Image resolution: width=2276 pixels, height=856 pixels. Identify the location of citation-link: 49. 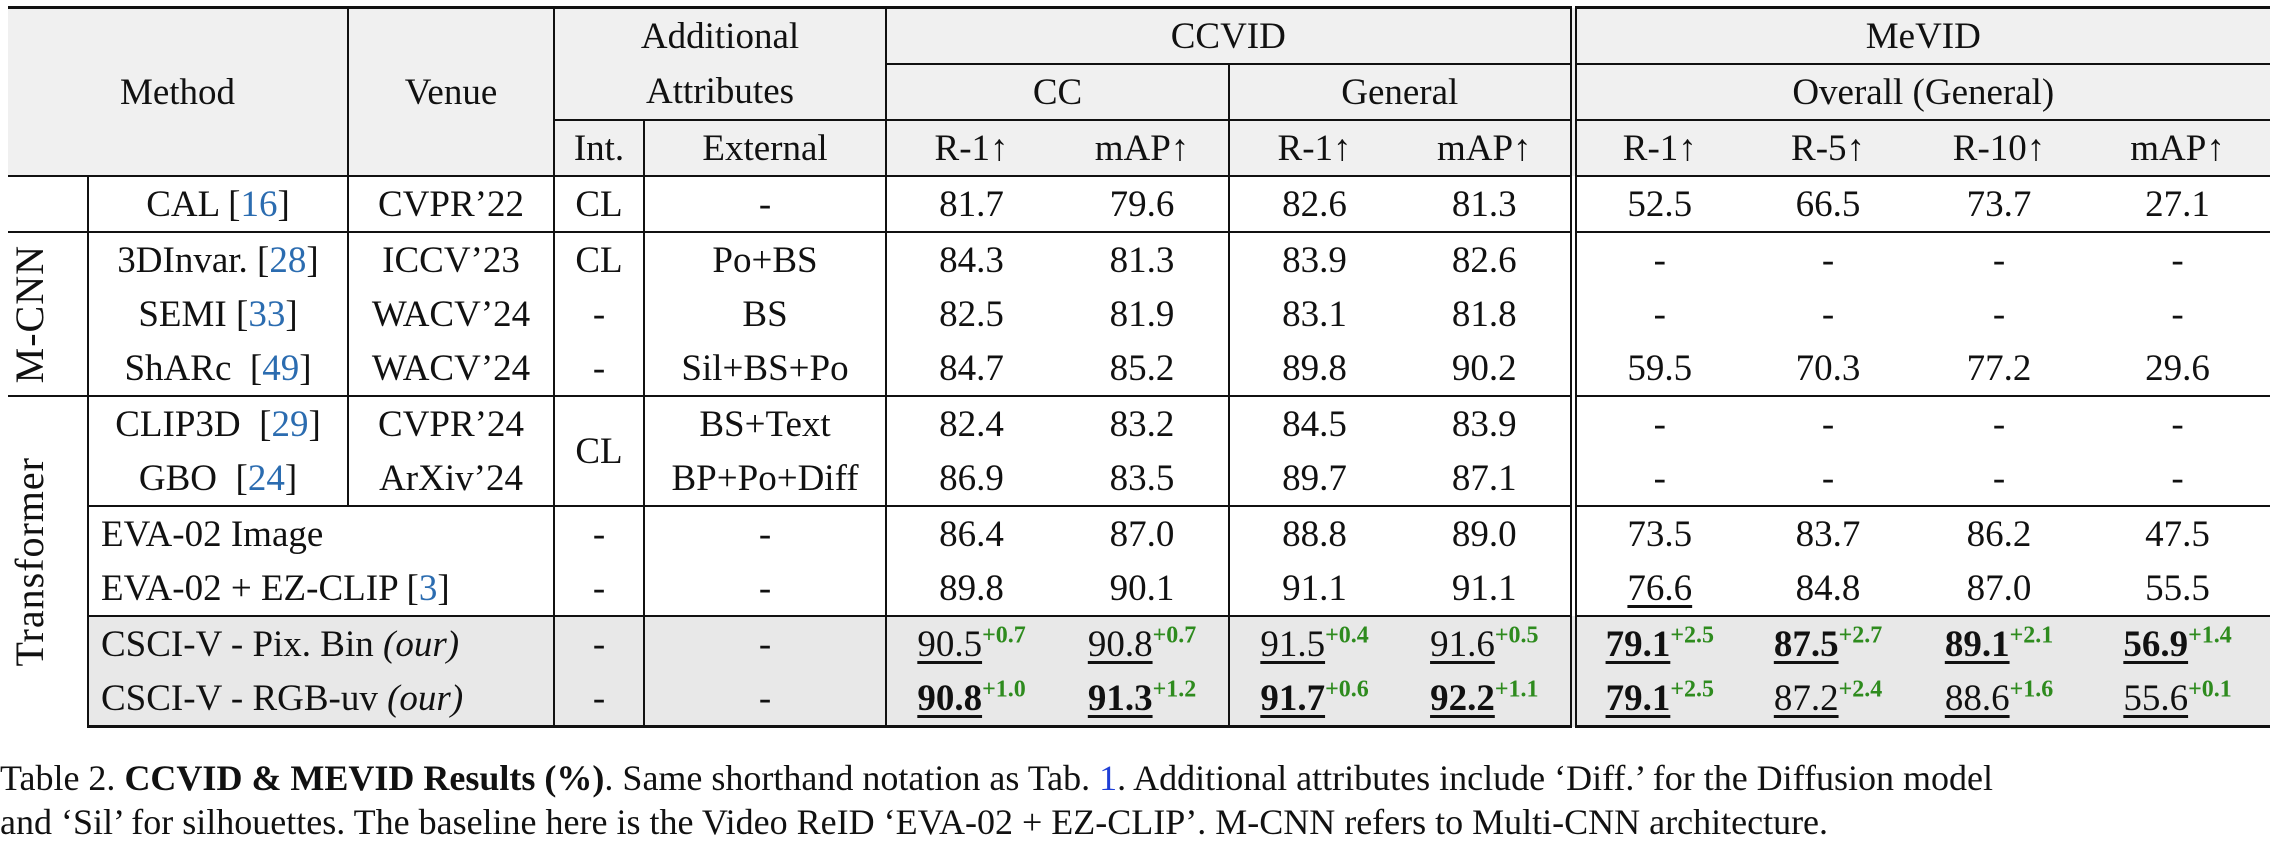
(281, 368).